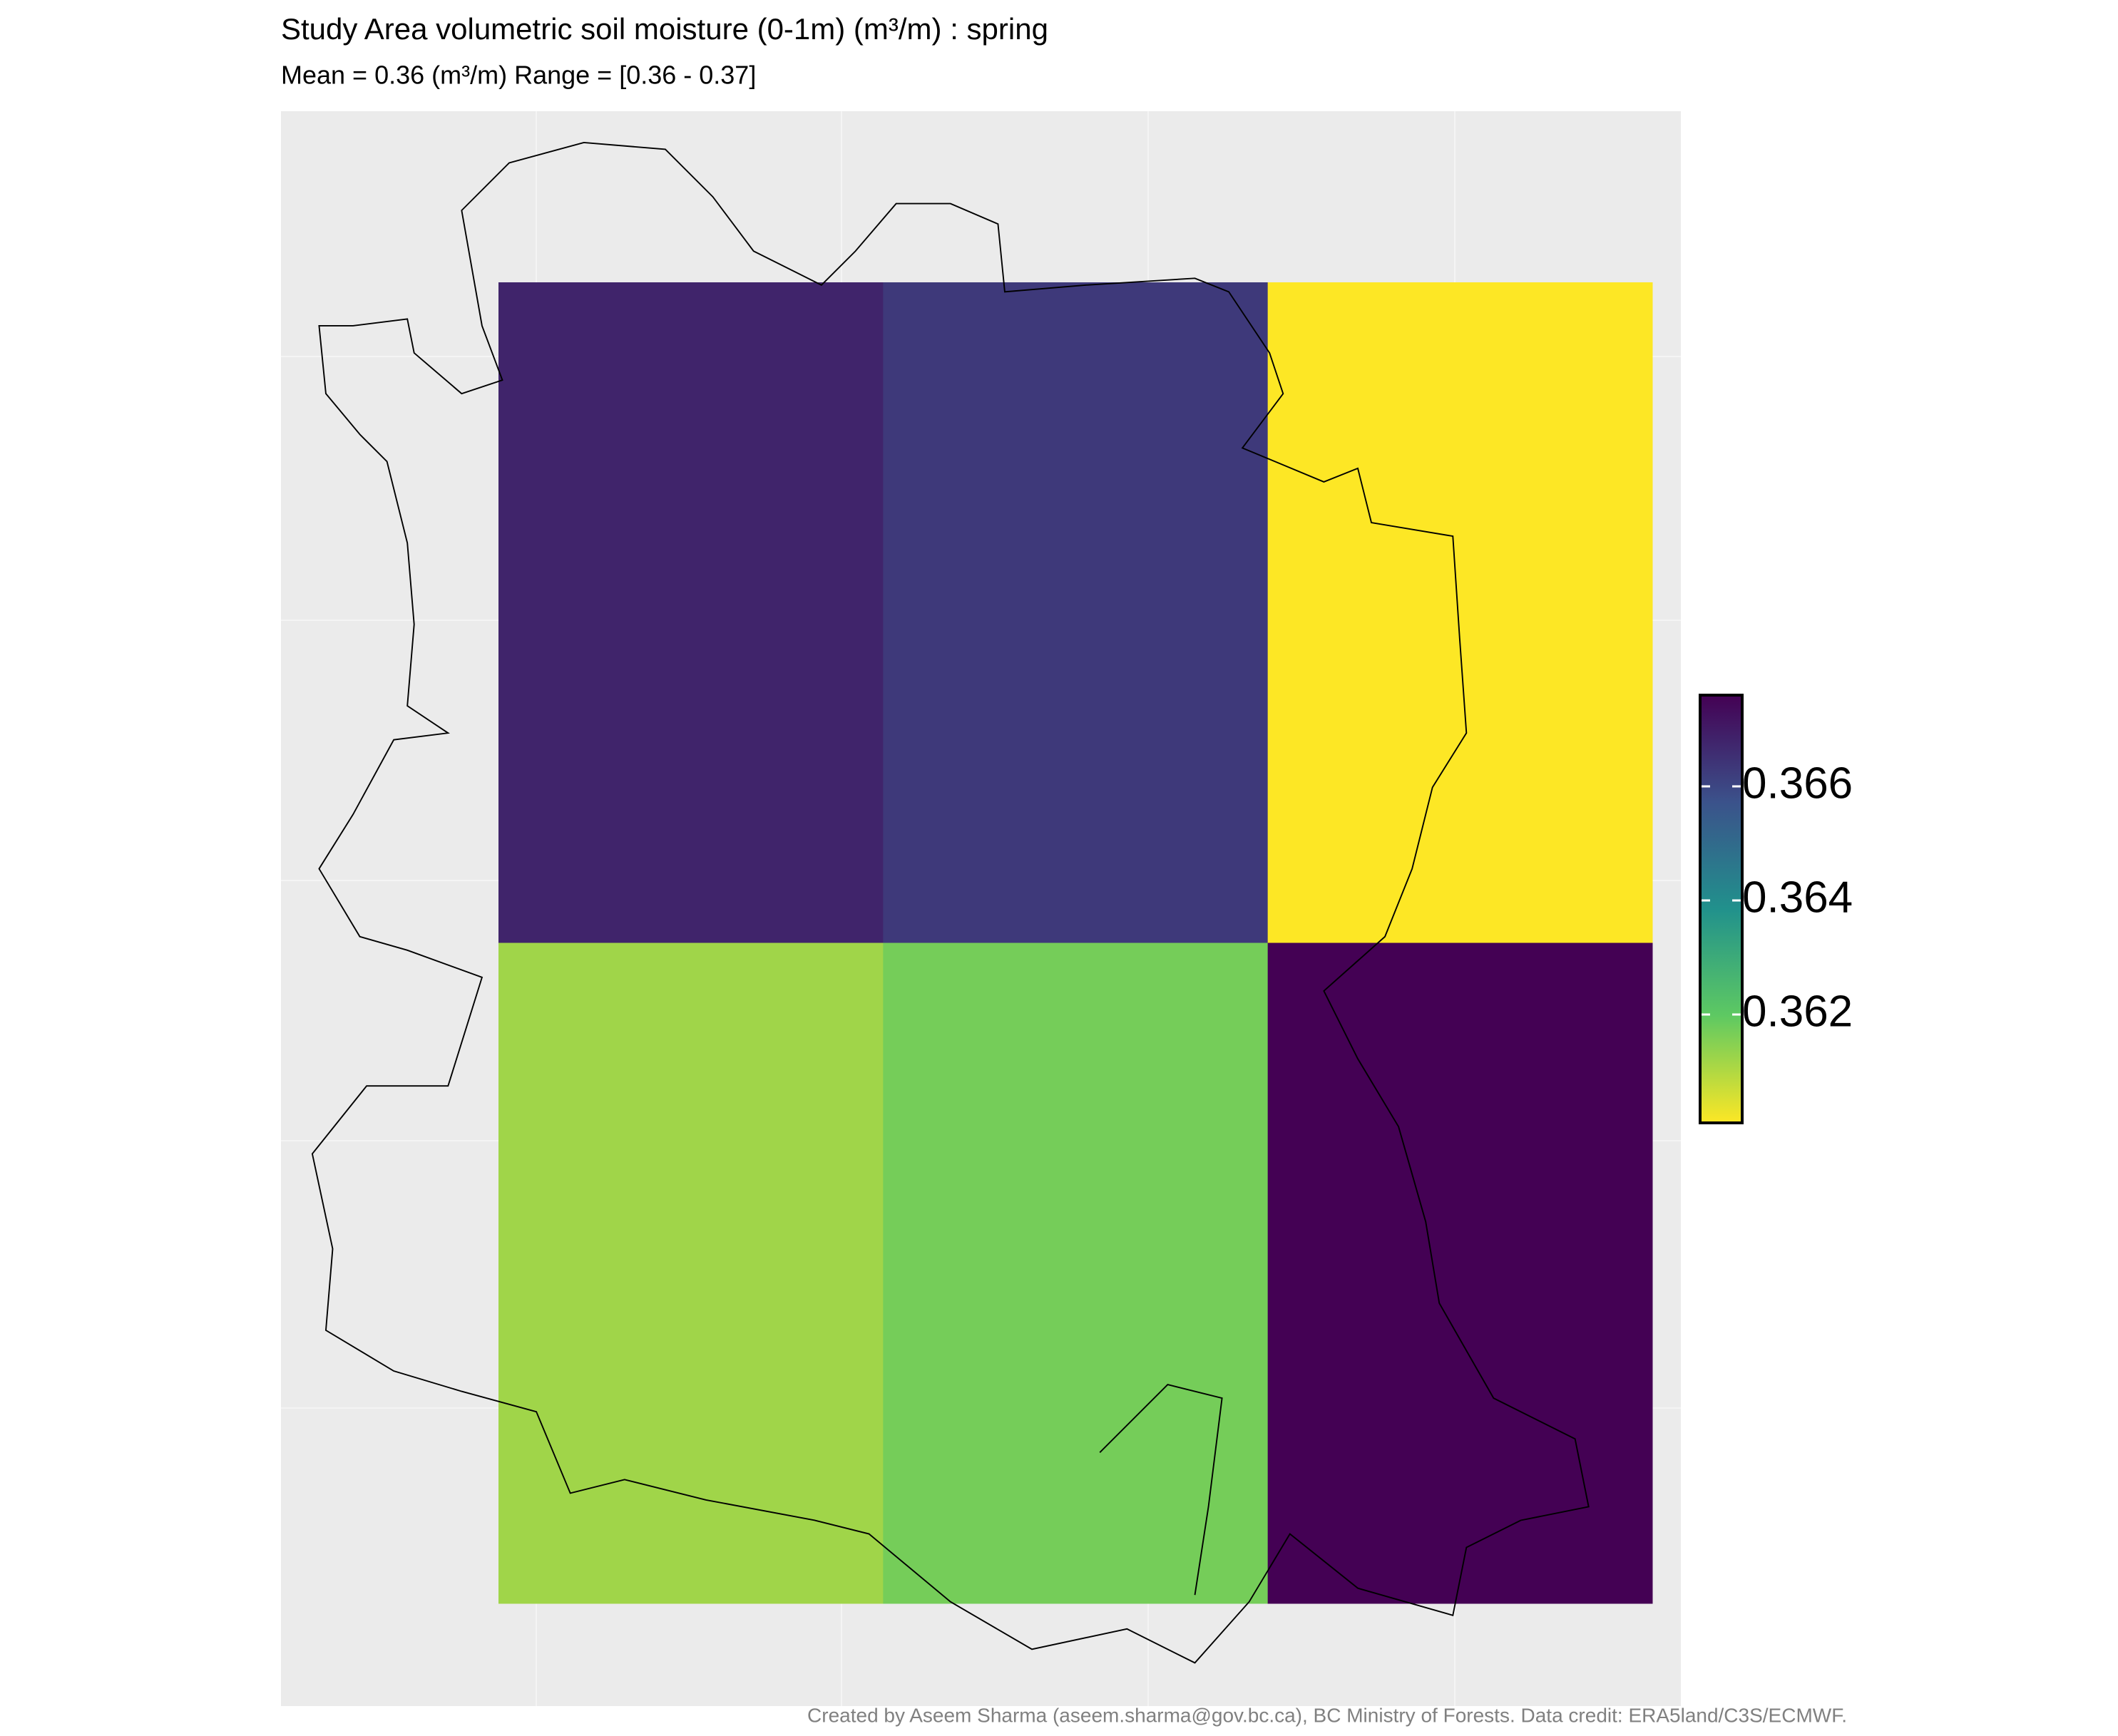  I want to click on chart-subtitle: Mean = 0.36 (m³/m) Range = [0.36 - 0.37], so click(518, 76).